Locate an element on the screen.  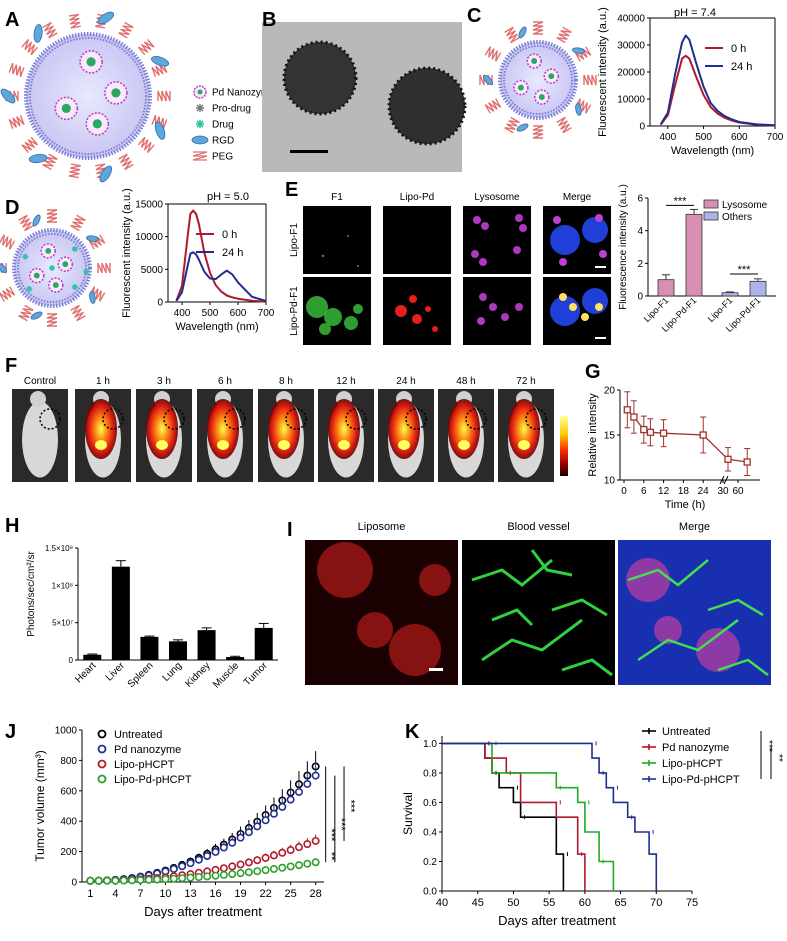
drug-icon is located at coordinates (200, 124).